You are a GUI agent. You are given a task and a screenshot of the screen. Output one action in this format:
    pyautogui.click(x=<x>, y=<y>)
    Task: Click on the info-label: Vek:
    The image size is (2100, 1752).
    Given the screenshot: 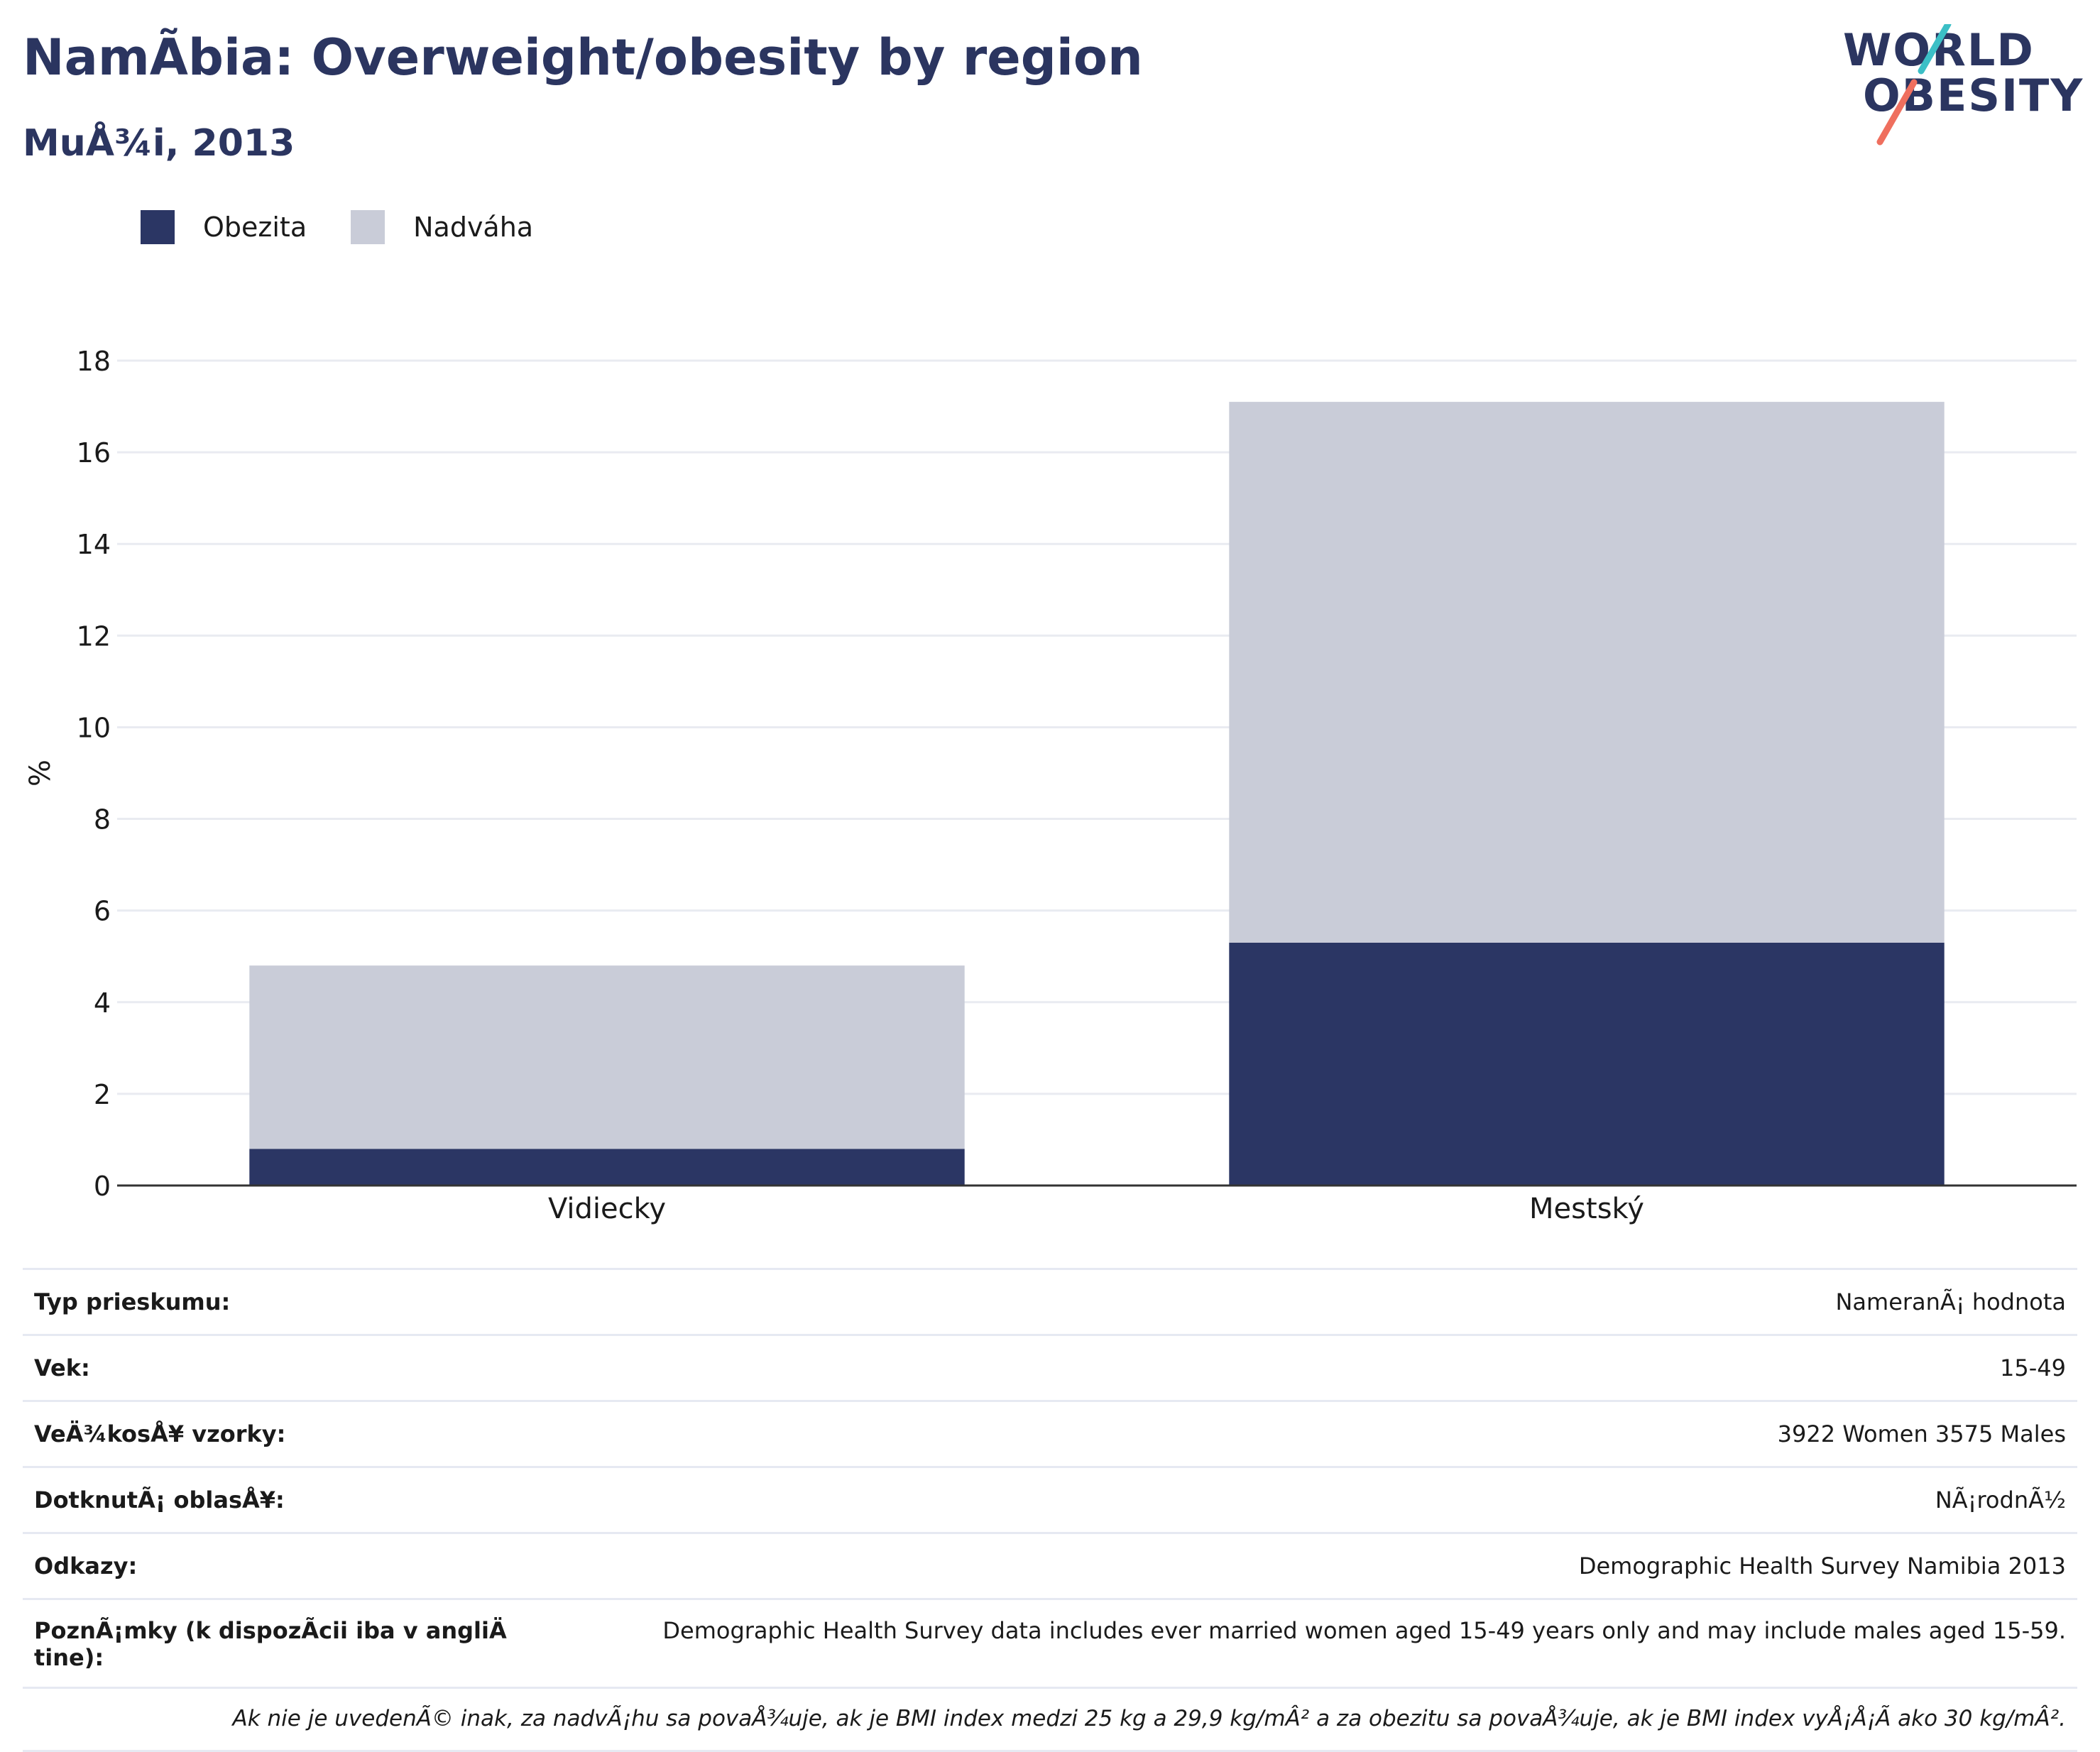 What is the action you would take?
    pyautogui.click(x=62, y=1367)
    